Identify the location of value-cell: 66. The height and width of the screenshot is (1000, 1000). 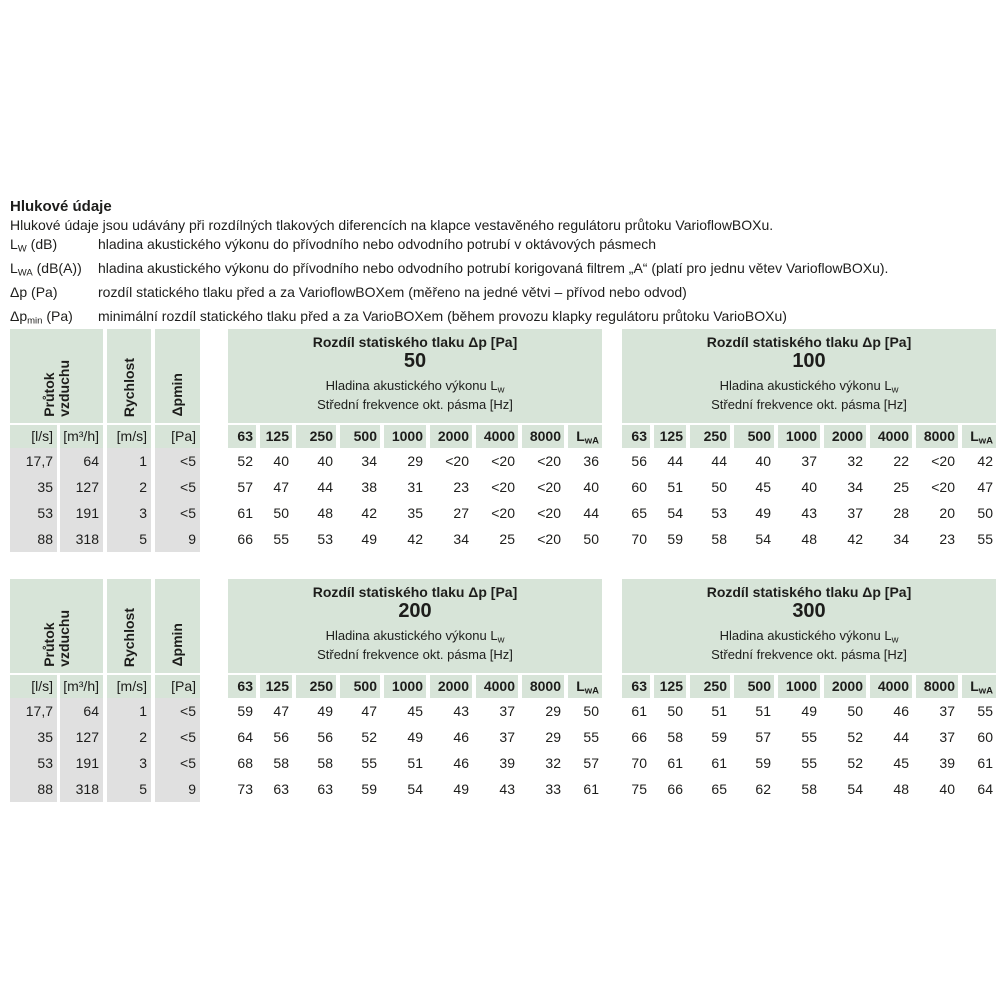
(242, 539).